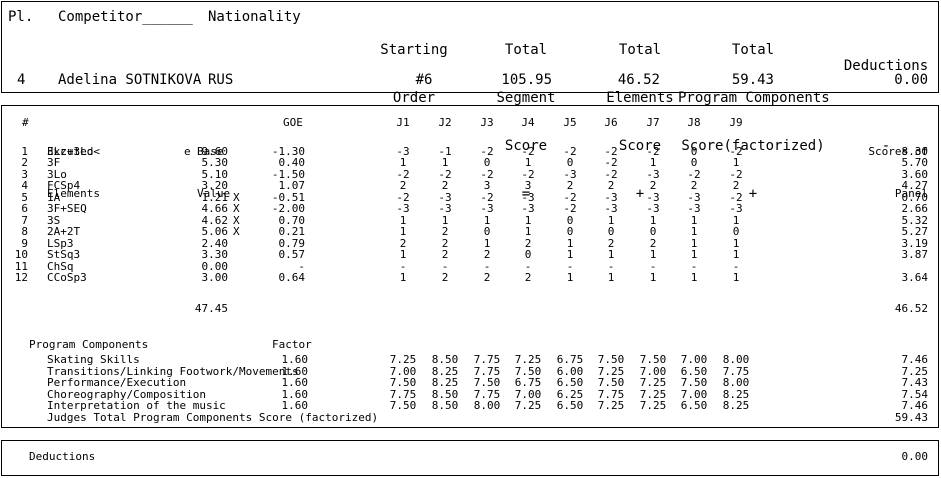 This screenshot has width=941, height=478. I want to click on deductions-box, so click(470, 458).